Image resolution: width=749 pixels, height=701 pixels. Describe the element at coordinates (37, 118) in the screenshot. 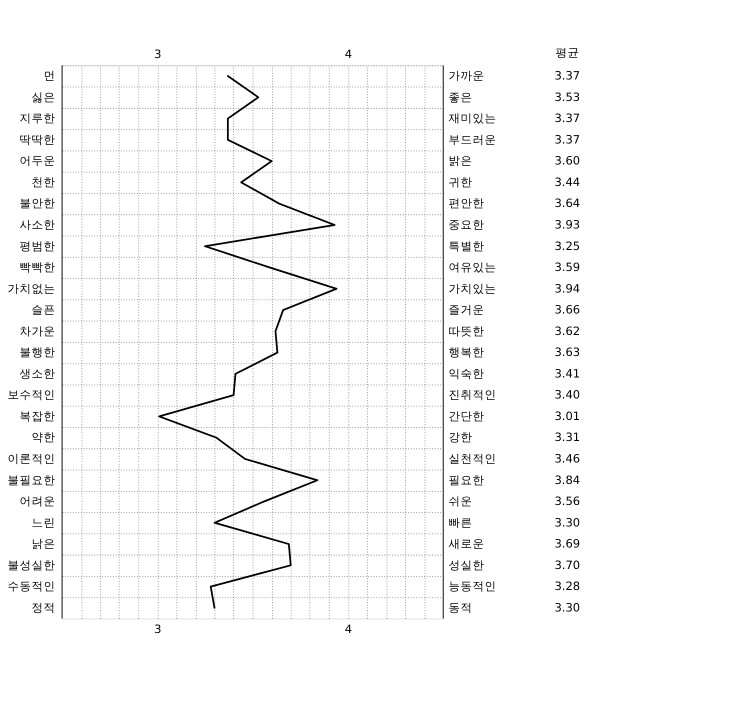

I see `y-tick-label: 지루한` at that location.